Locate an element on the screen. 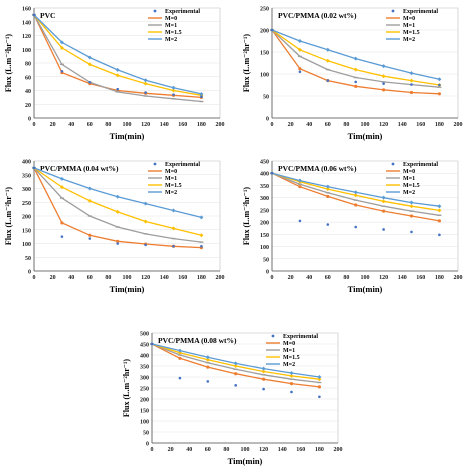 The height and width of the screenshot is (473, 474). chart3-xtick-label: 120 is located at coordinates (383, 278).